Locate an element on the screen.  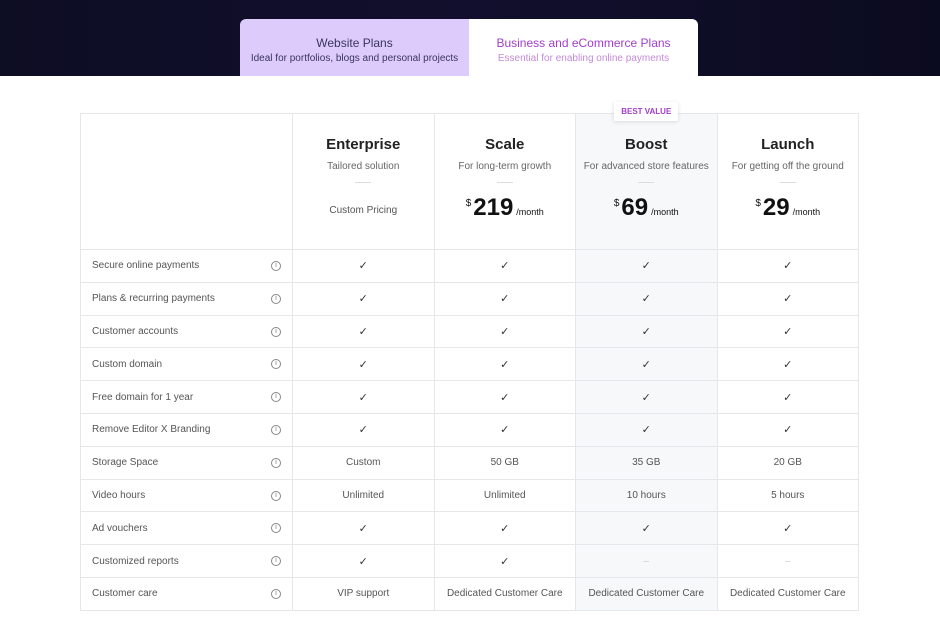
feature-label: Plans & recurring payments is located at coordinates (153, 299).